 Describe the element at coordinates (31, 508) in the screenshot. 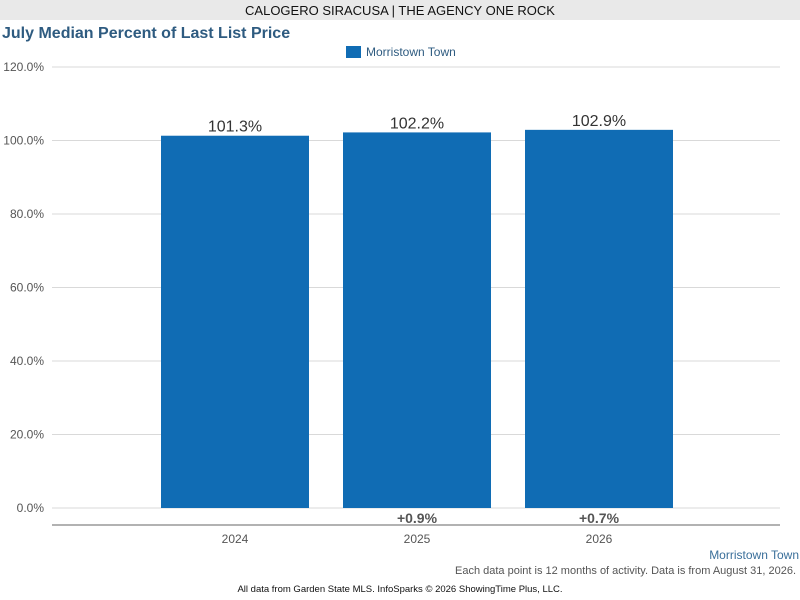

I see `y-tick-label: 0.0%` at that location.